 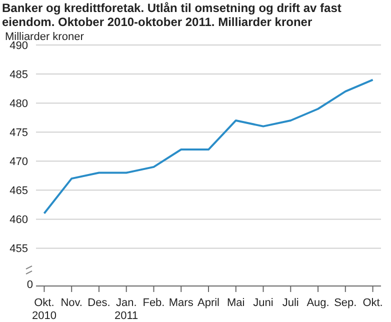 What do you see at coordinates (236, 303) in the screenshot?
I see `x-tick-label: Mai` at bounding box center [236, 303].